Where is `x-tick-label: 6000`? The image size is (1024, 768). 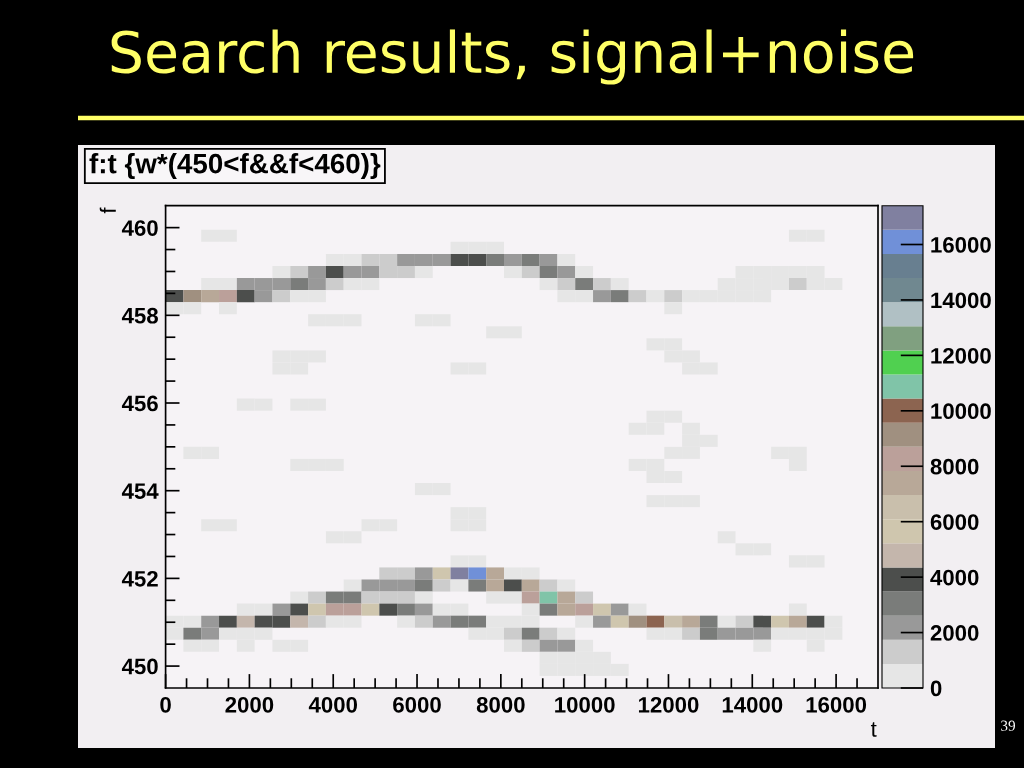 x-tick-label: 6000 is located at coordinates (417, 704).